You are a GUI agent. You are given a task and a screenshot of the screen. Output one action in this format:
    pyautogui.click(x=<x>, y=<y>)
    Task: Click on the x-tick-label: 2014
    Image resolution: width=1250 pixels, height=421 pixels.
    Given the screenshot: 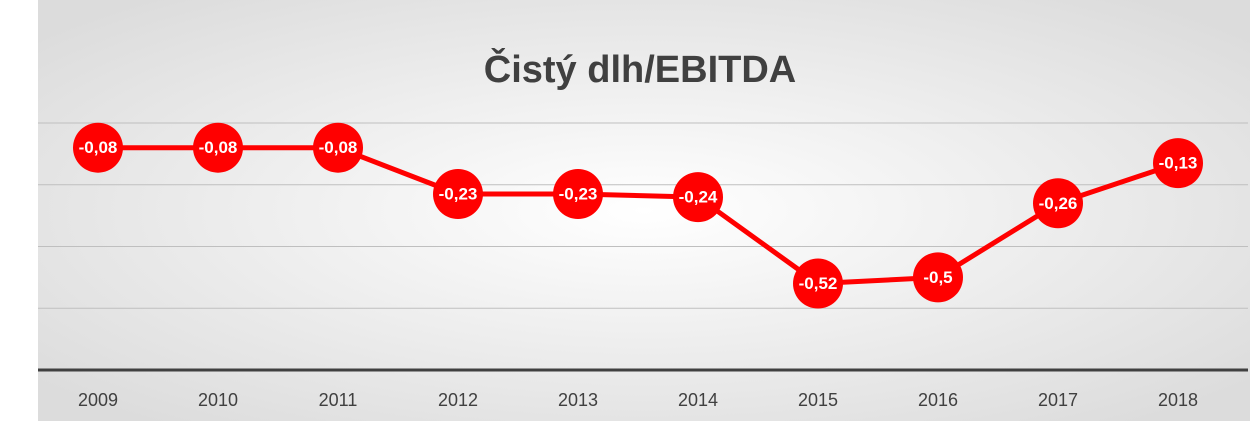 What is the action you would take?
    pyautogui.click(x=698, y=400)
    